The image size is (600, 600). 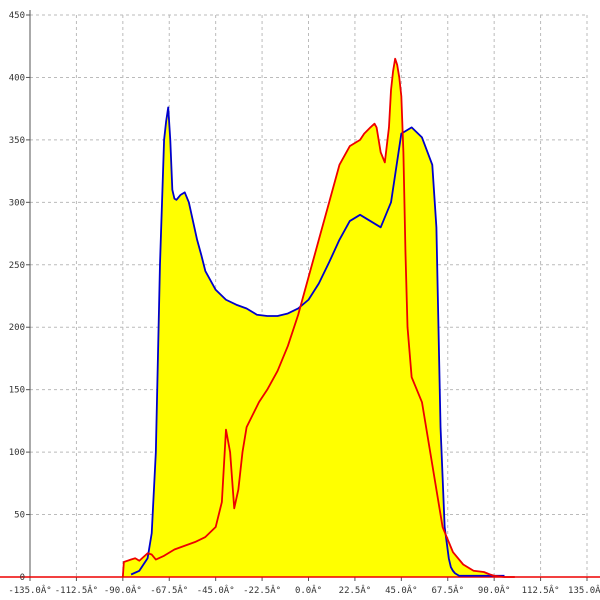 What do you see at coordinates (17, 328) in the screenshot?
I see `y-tick-label: 200` at bounding box center [17, 328].